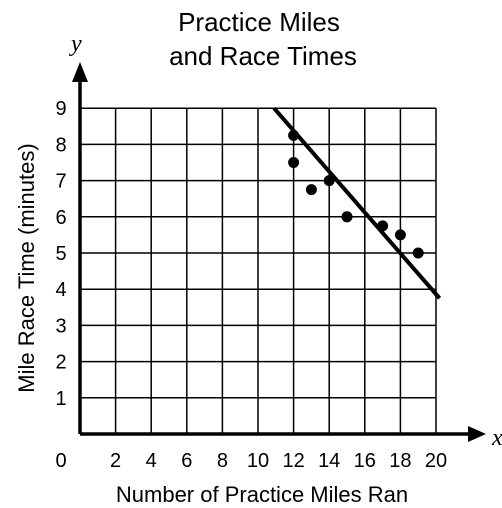 Image resolution: width=502 pixels, height=508 pixels. What do you see at coordinates (477, 434) in the screenshot?
I see `x-axis-arrowhead` at bounding box center [477, 434].